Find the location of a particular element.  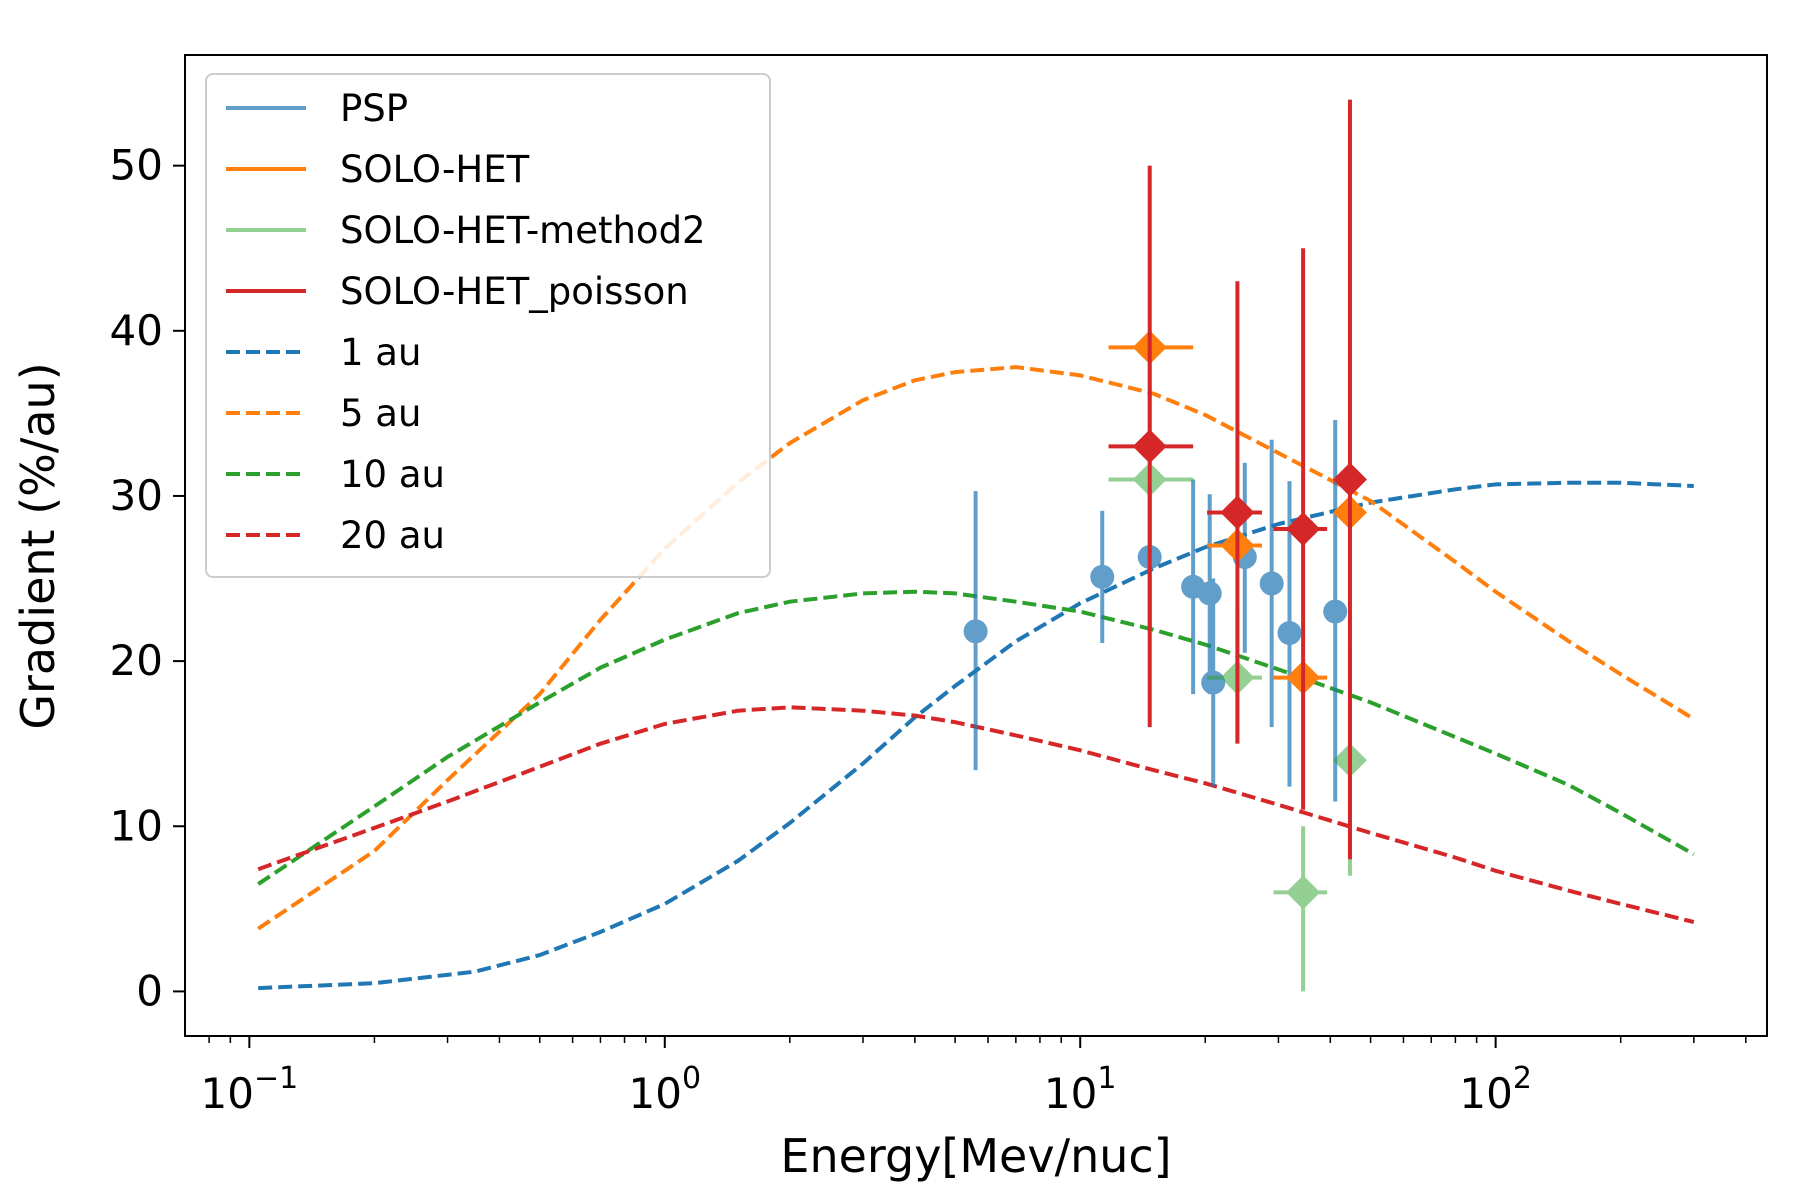

x-tick-label: 10² is located at coordinates (1495, 1089).